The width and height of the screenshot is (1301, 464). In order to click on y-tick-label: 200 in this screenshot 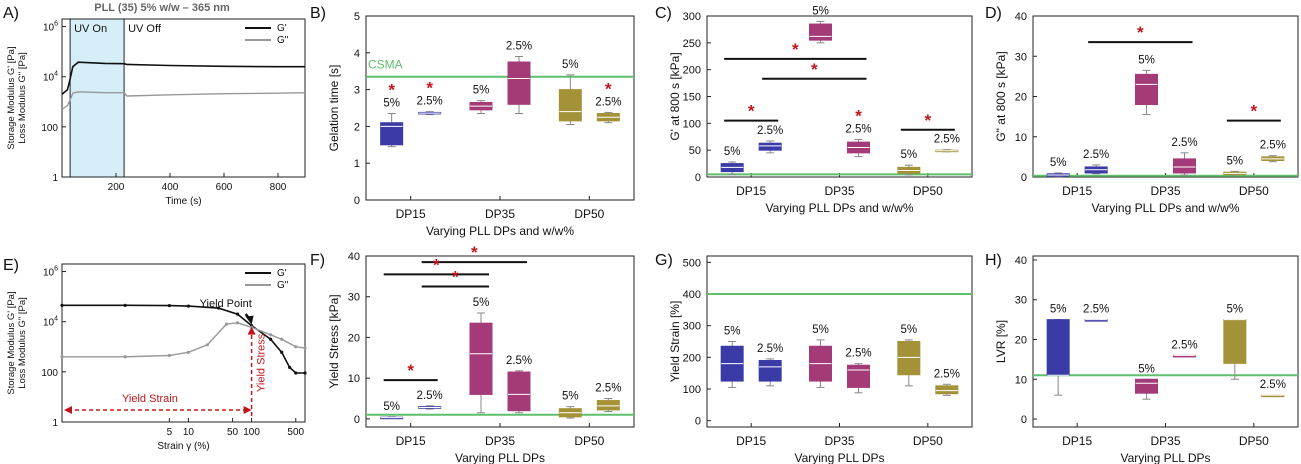, I will do `click(692, 358)`.